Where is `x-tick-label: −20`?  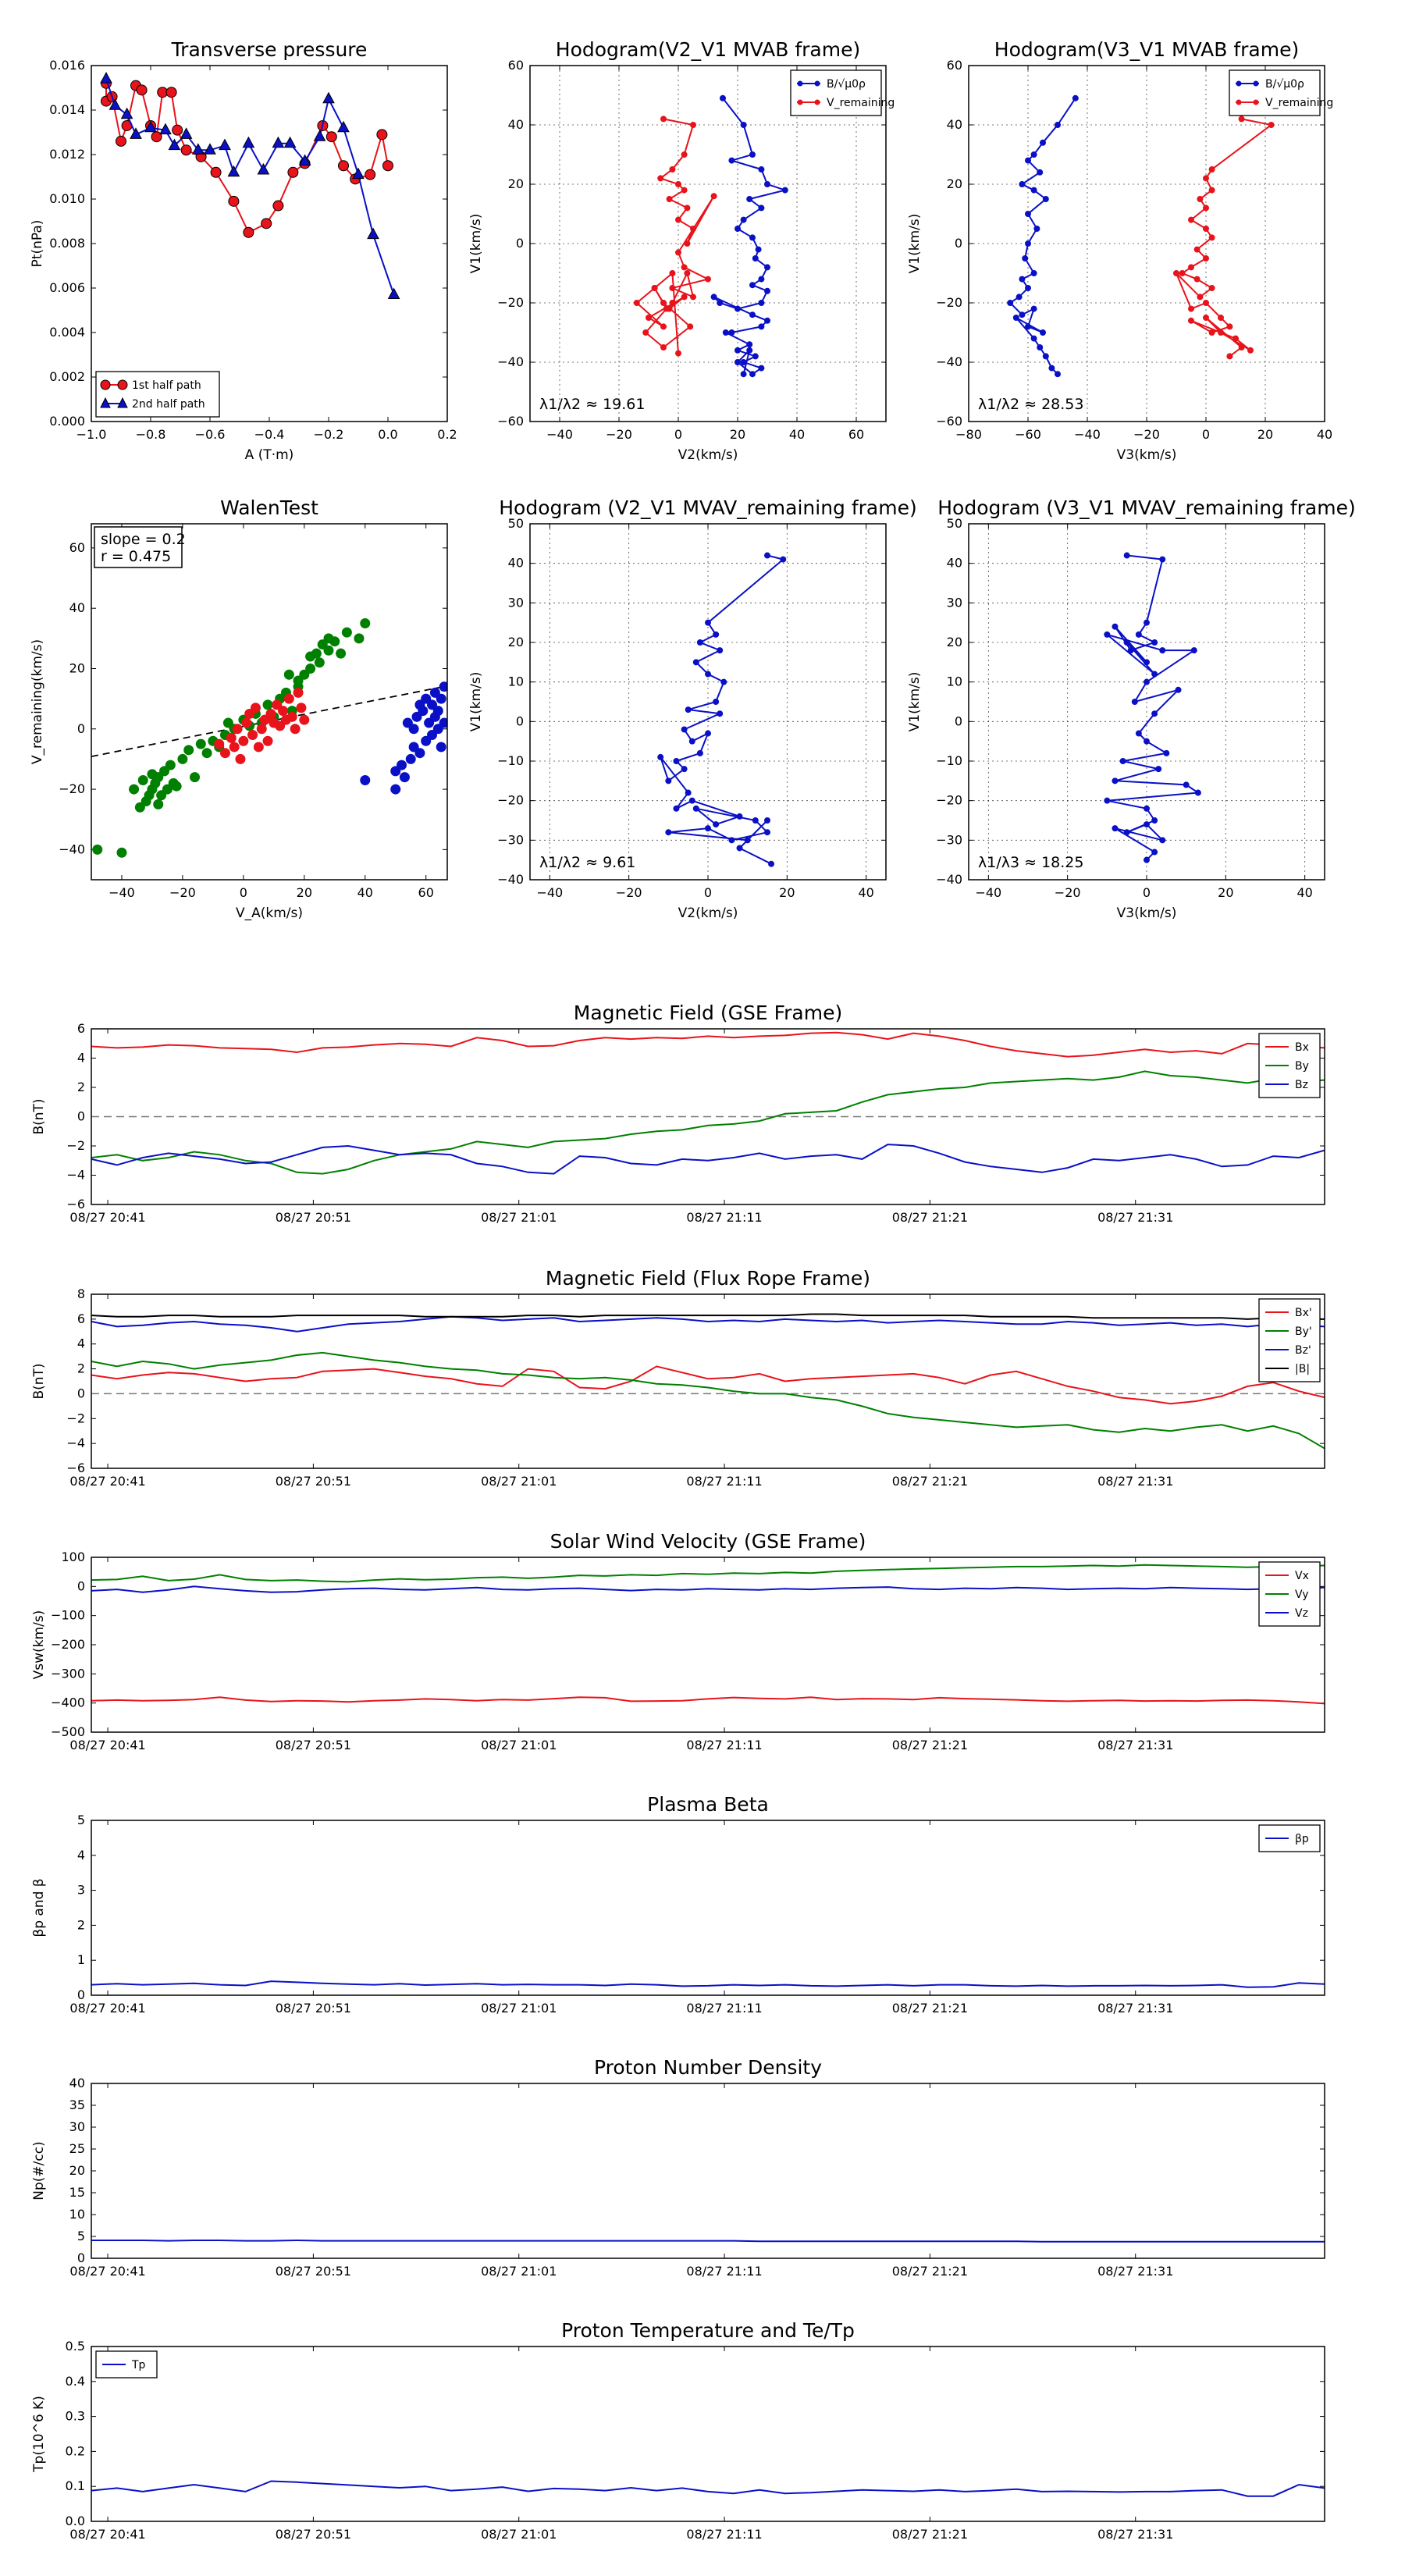
x-tick-label: −20 is located at coordinates (619, 434).